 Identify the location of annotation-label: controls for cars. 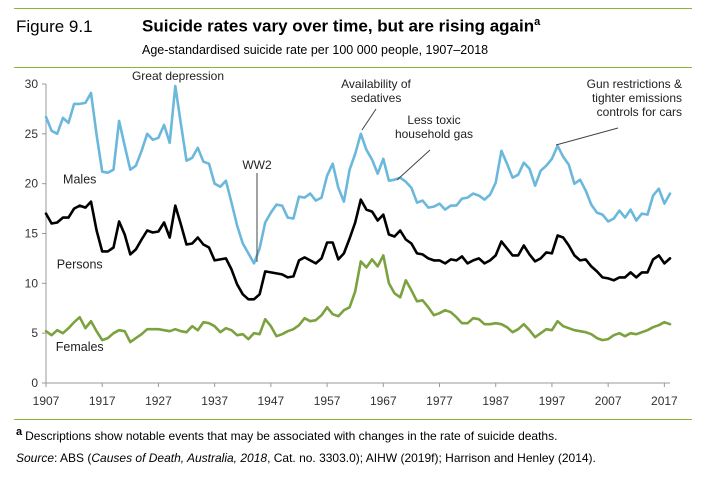
(639, 112).